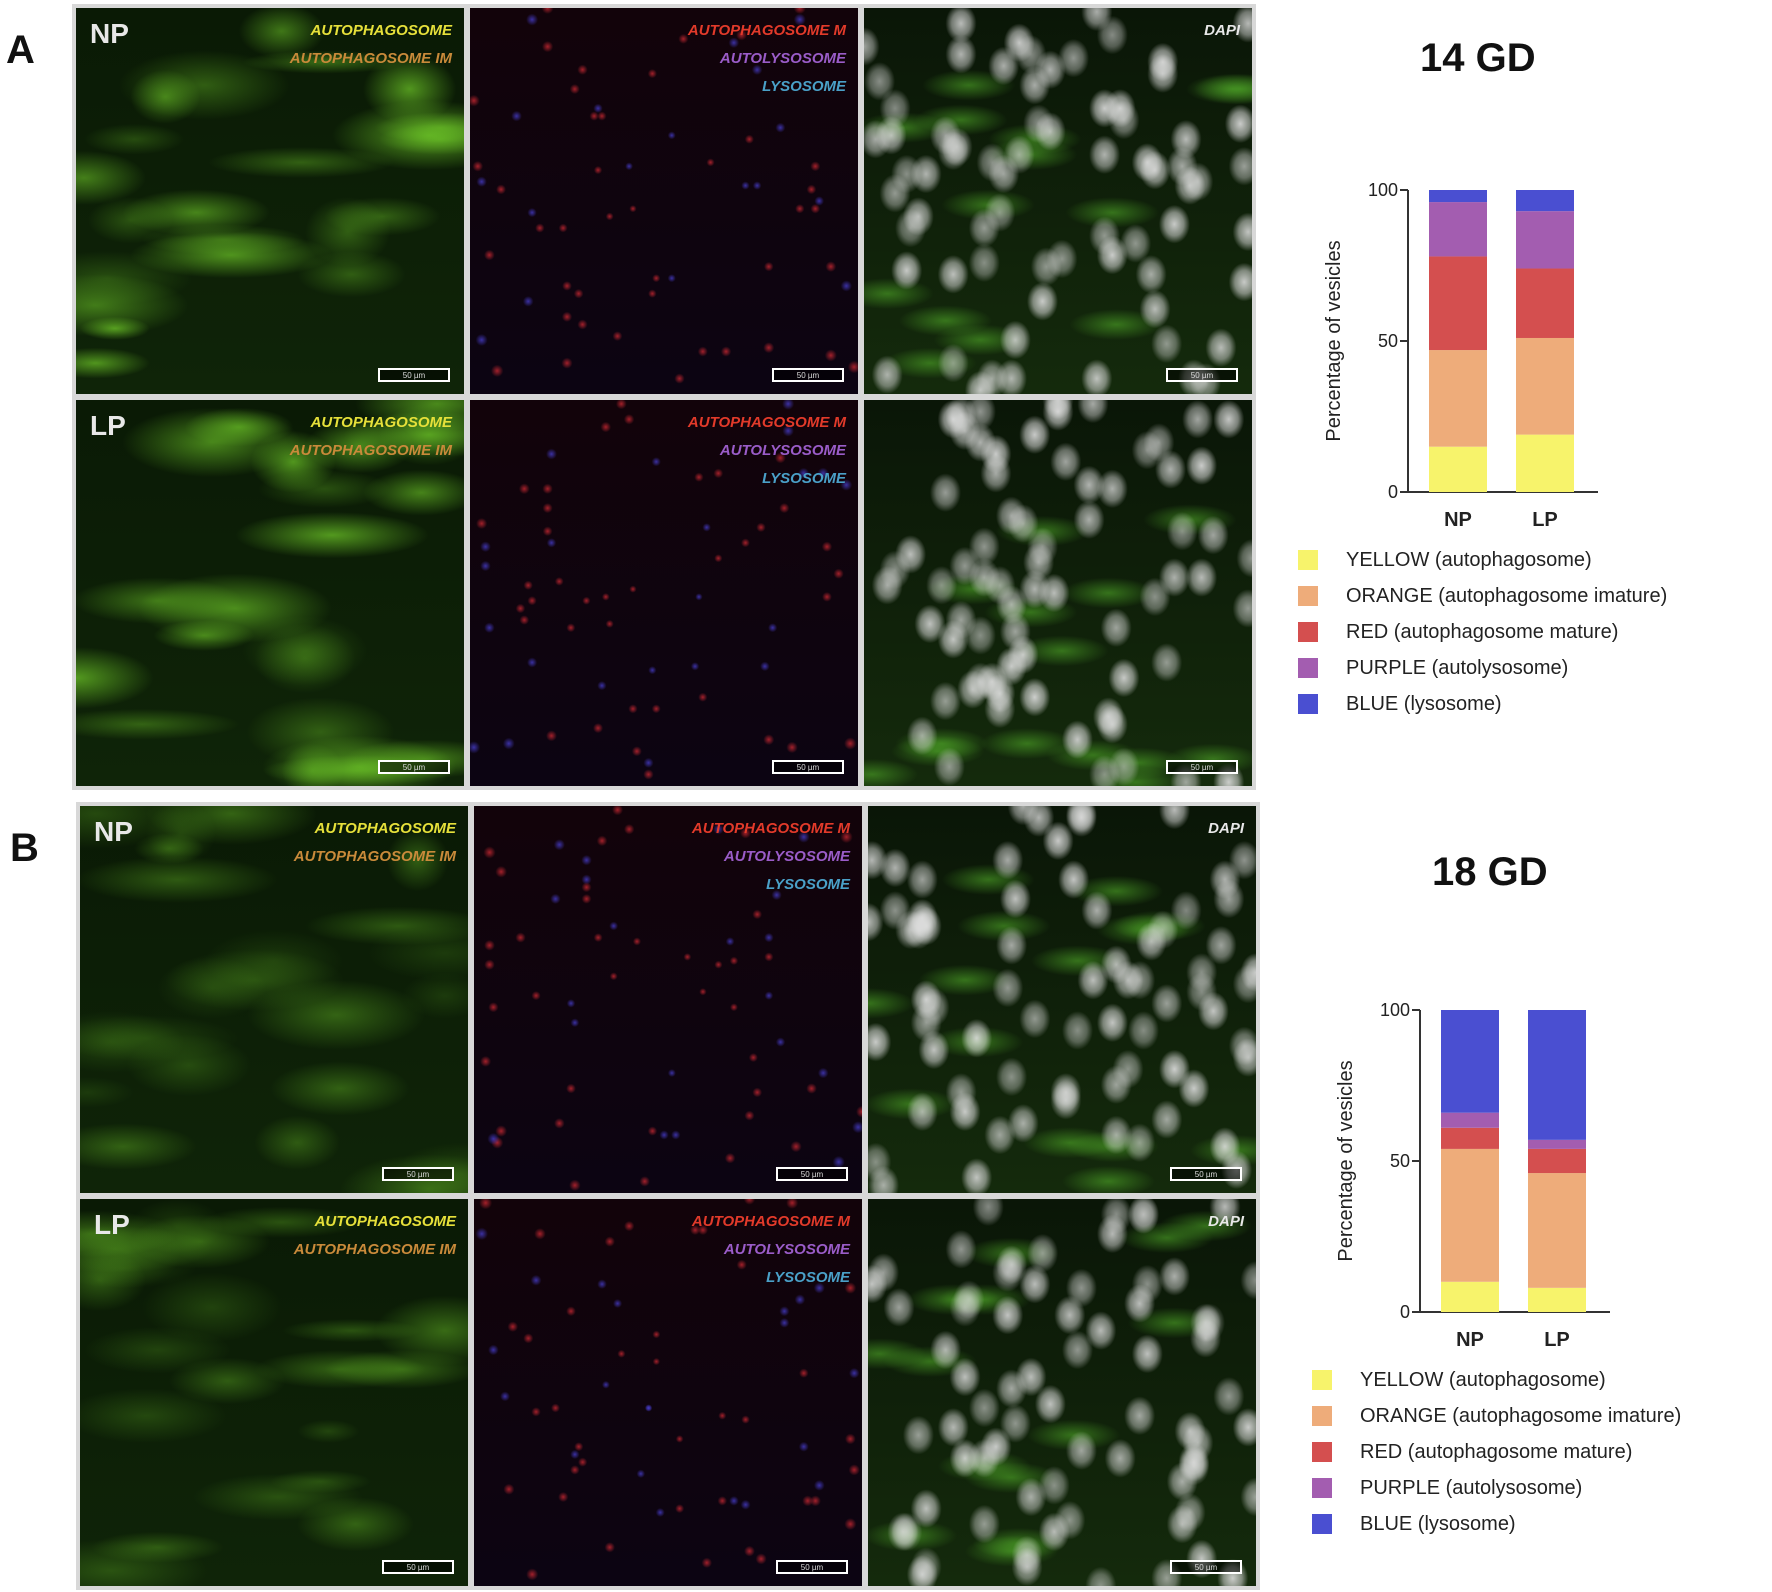 The height and width of the screenshot is (1592, 1772). What do you see at coordinates (20, 50) in the screenshot?
I see `panel-letter-a: A` at bounding box center [20, 50].